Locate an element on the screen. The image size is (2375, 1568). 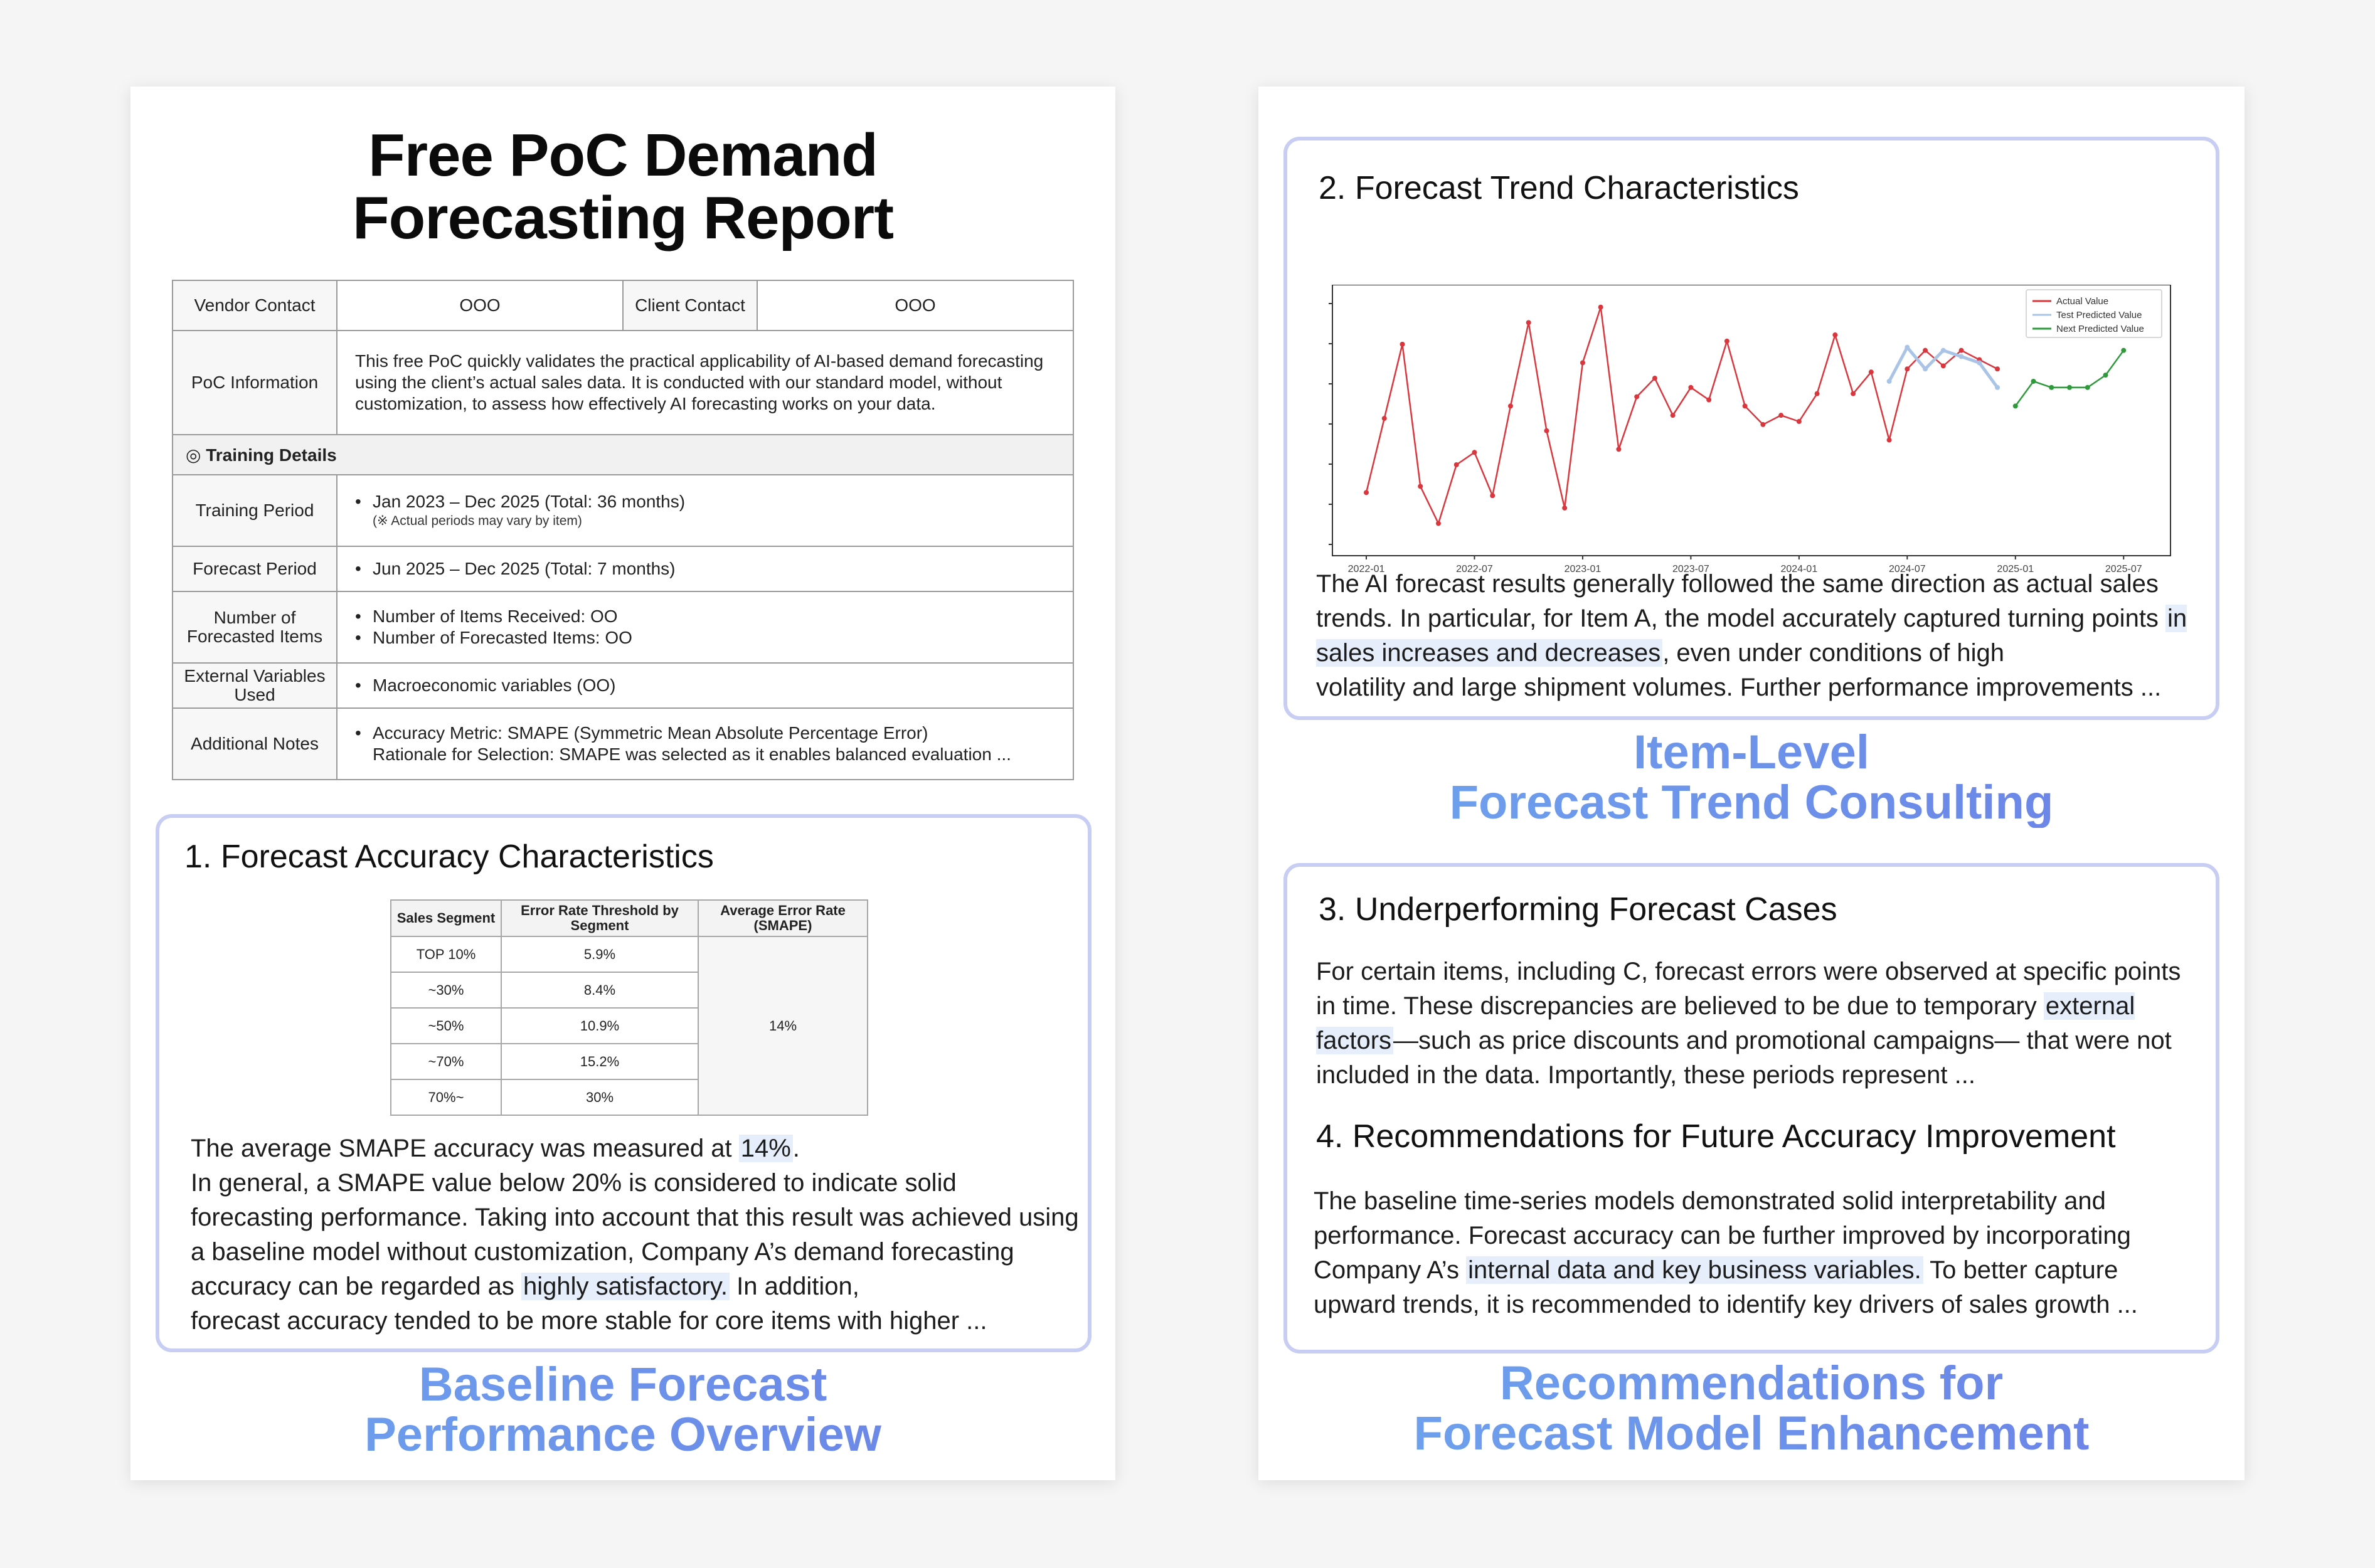
right-subtitle-1-line2: Forecast Trend Consulting is located at coordinates (1751, 803).